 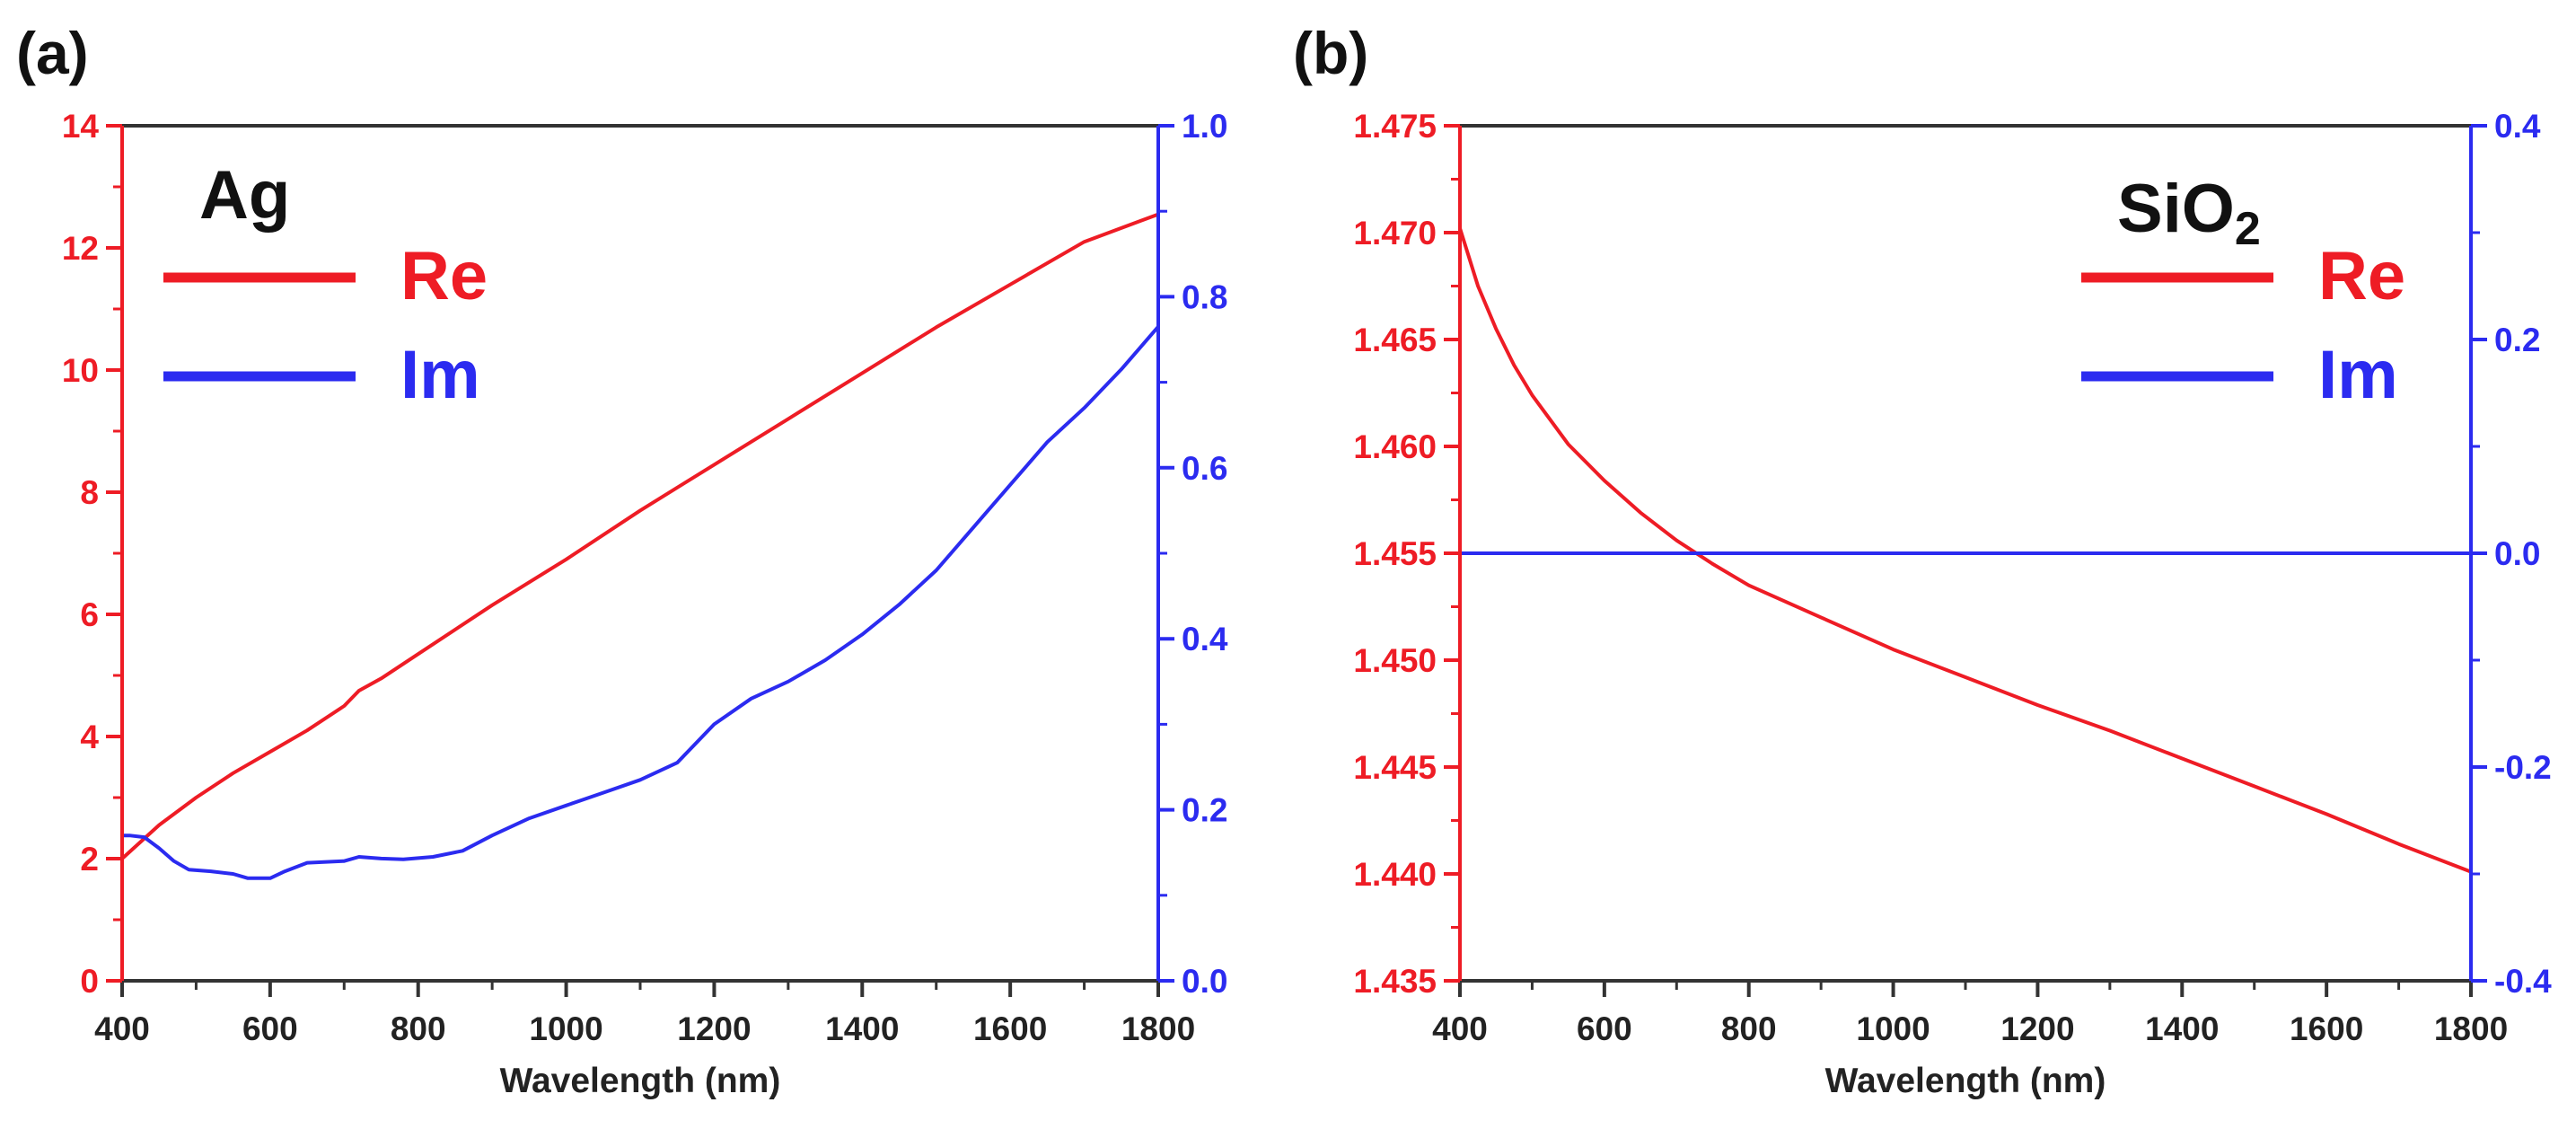 What do you see at coordinates (1395, 553) in the screenshot?
I see `left-y-tick-label: 1.455` at bounding box center [1395, 553].